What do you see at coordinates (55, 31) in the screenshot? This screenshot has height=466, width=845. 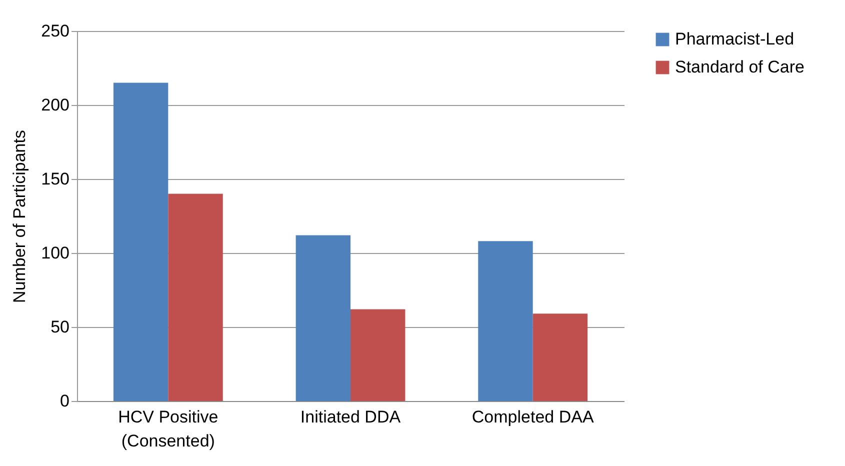 I see `y-tick-label: 250` at bounding box center [55, 31].